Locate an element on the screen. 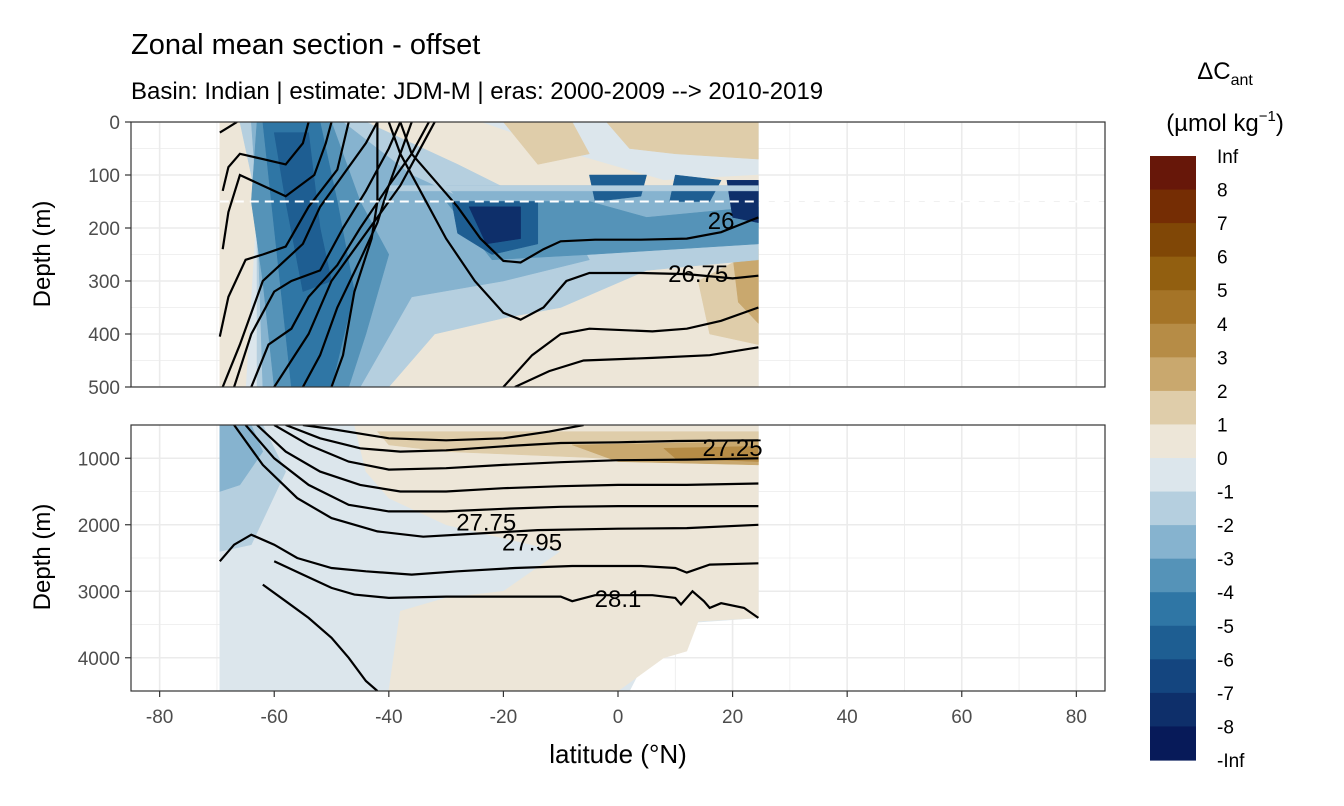  colorbar-label: 4 is located at coordinates (1222, 325).